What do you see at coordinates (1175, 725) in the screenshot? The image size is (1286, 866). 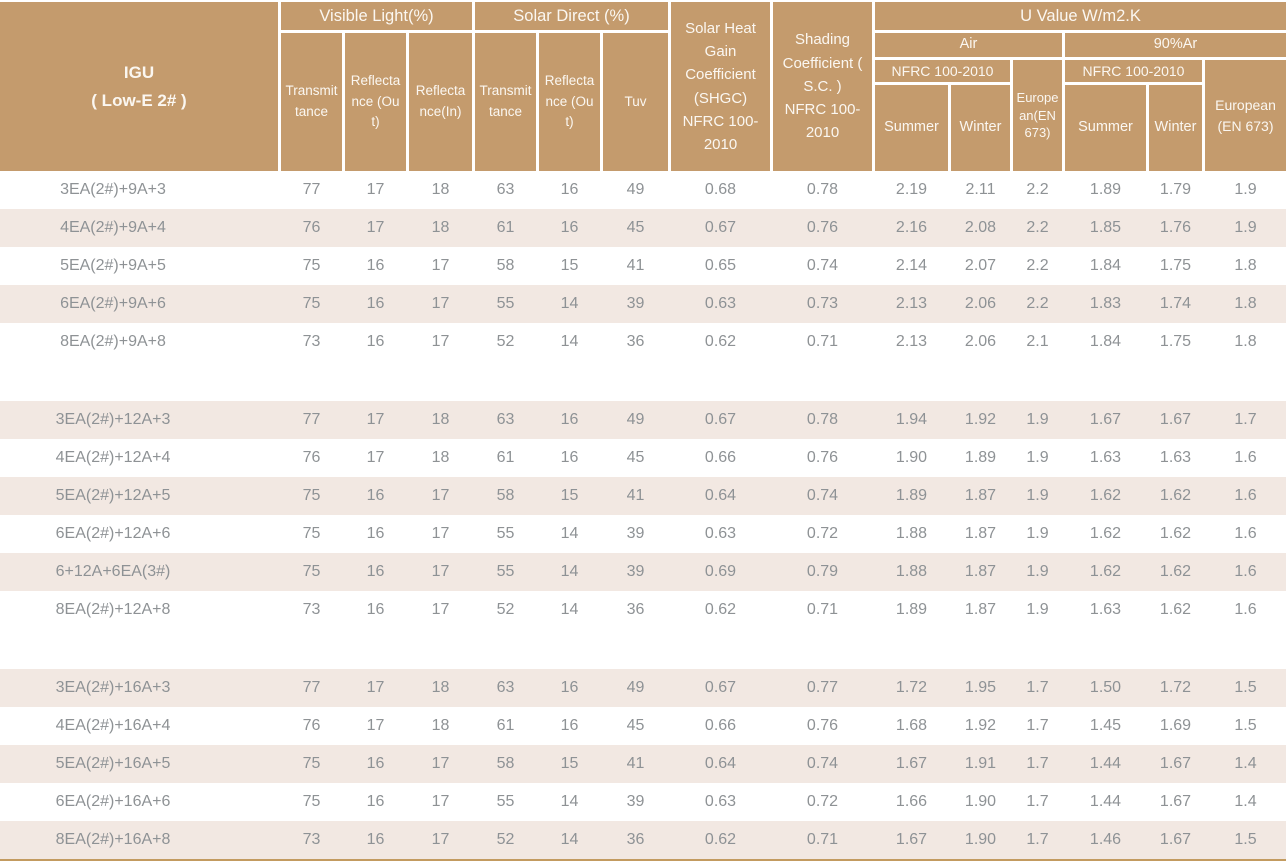 I see `argon-winter-cell: 1.69` at bounding box center [1175, 725].